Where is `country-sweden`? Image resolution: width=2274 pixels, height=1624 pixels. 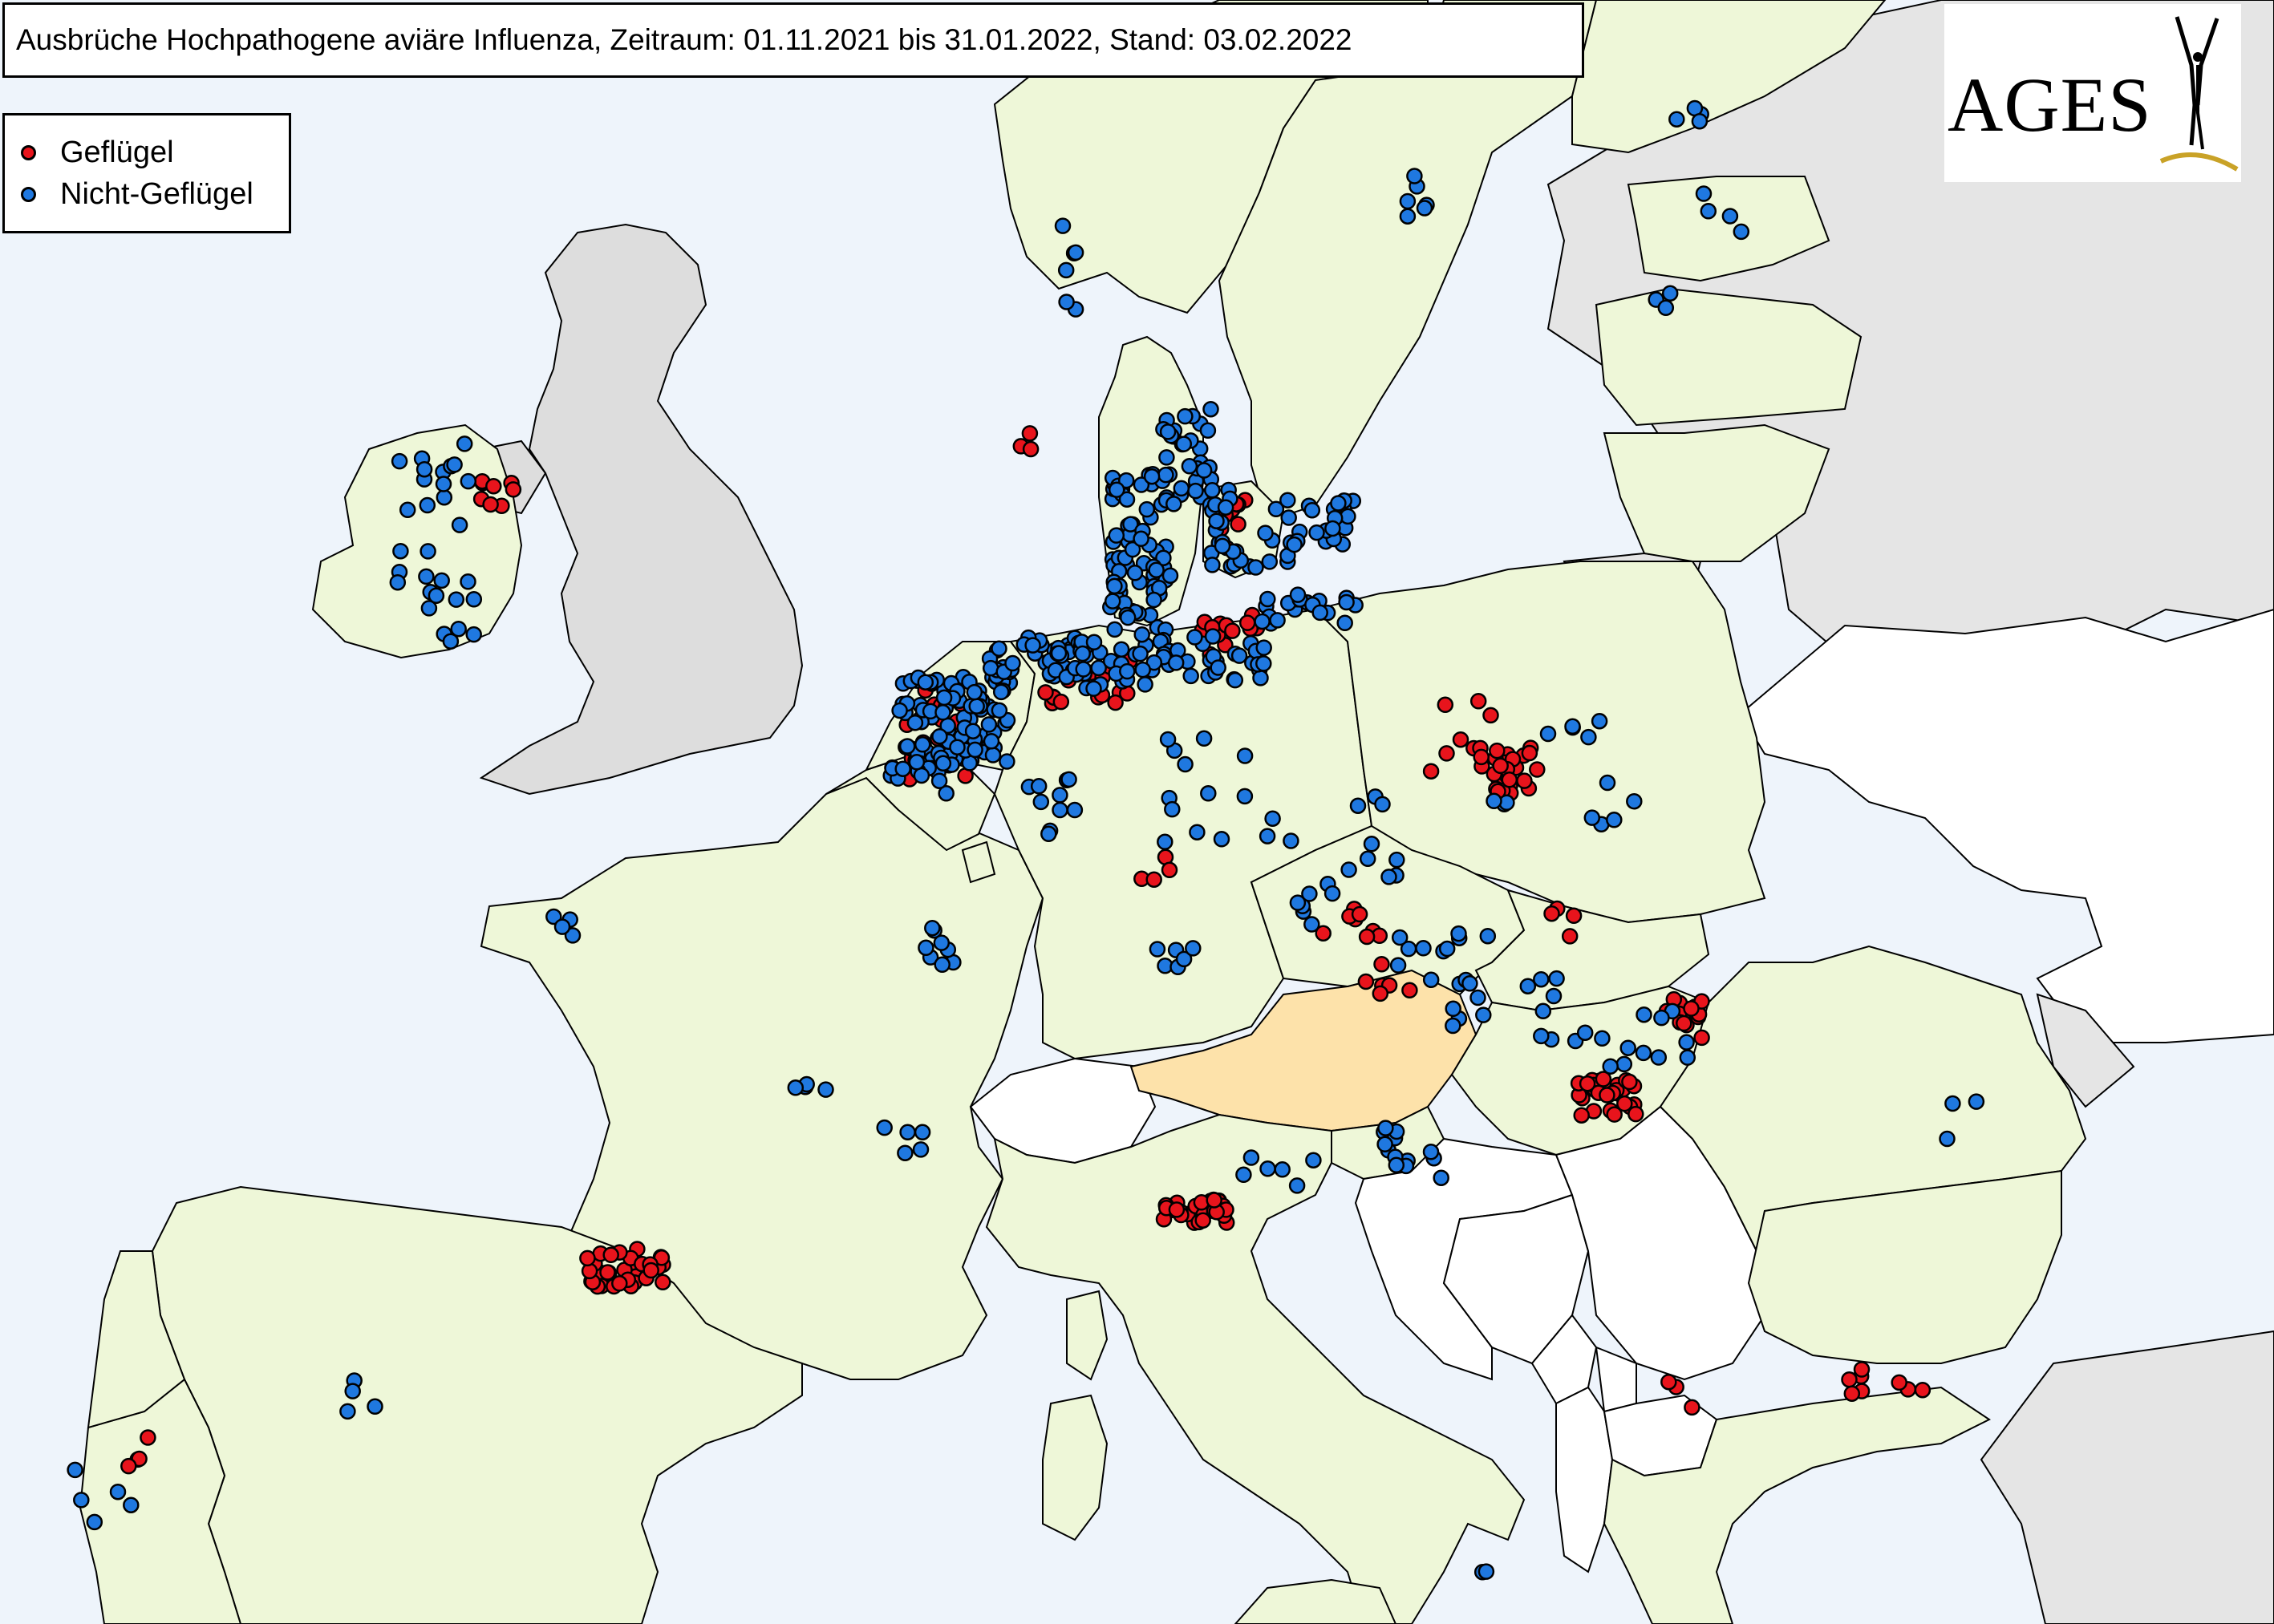
country-sweden is located at coordinates (1408, 261).